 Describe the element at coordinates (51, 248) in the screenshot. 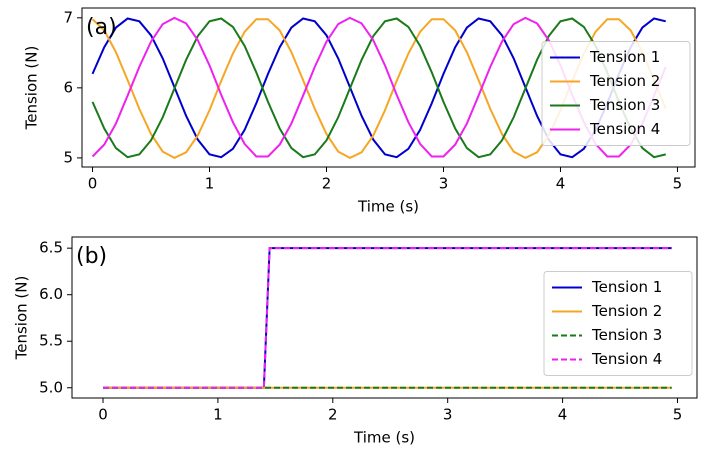

I see `y-tick-label: 6.5` at that location.